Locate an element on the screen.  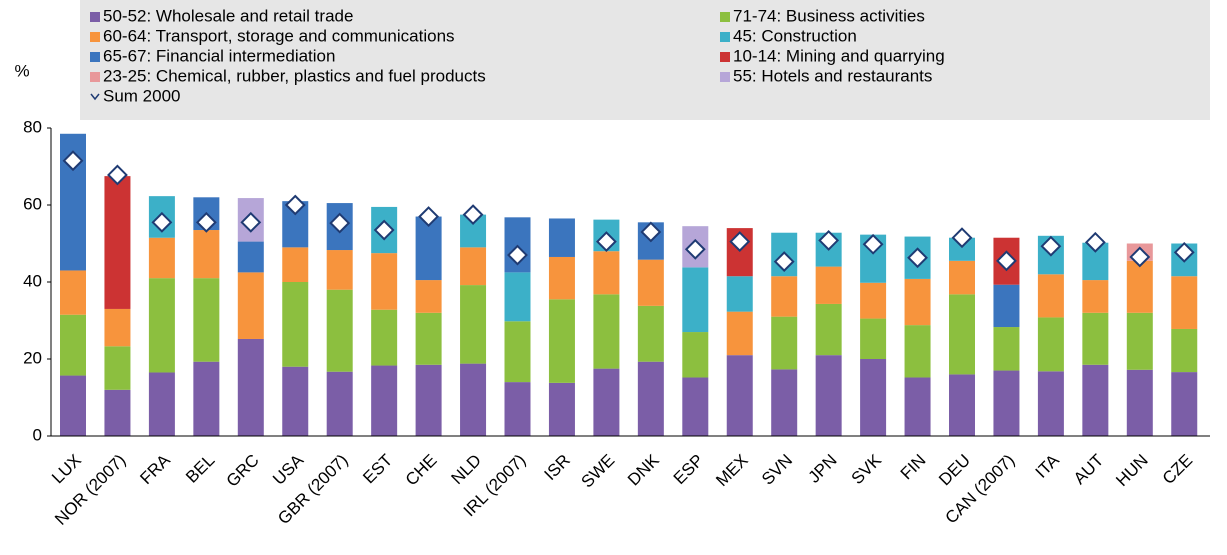
x-tick-label: AUT is located at coordinates (1088, 469).